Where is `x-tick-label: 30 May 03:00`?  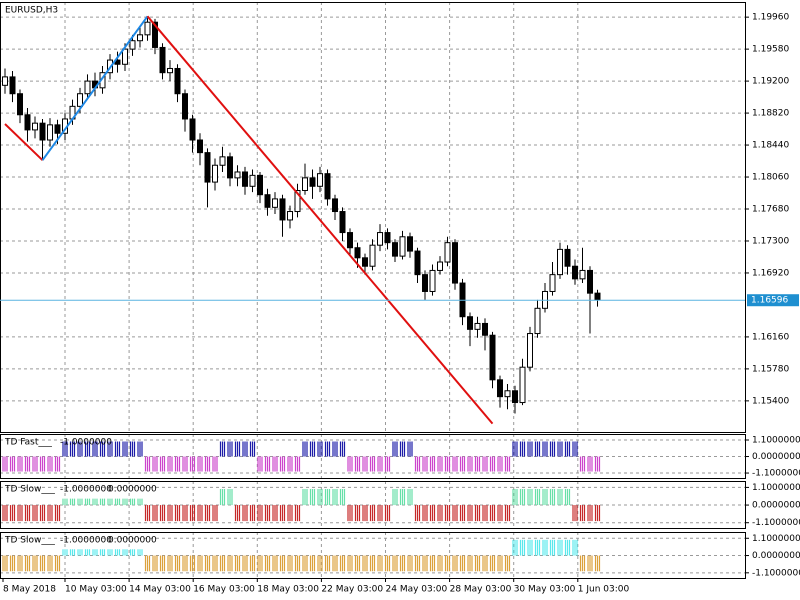 x-tick-label: 30 May 03:00 is located at coordinates (545, 590).